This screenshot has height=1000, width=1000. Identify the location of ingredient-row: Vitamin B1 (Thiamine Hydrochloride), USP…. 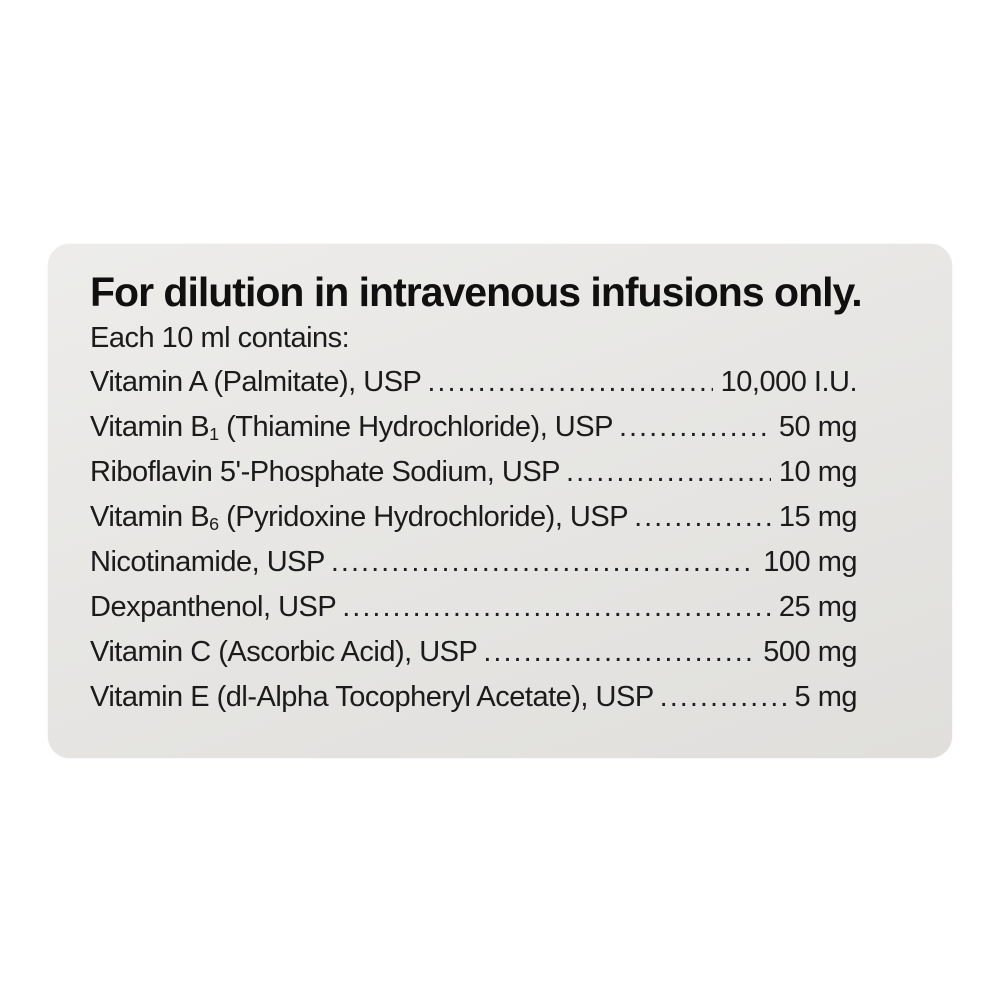
(474, 427).